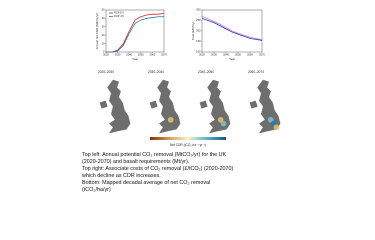  I want to click on y-tick-label: 200, so click(198, 31).